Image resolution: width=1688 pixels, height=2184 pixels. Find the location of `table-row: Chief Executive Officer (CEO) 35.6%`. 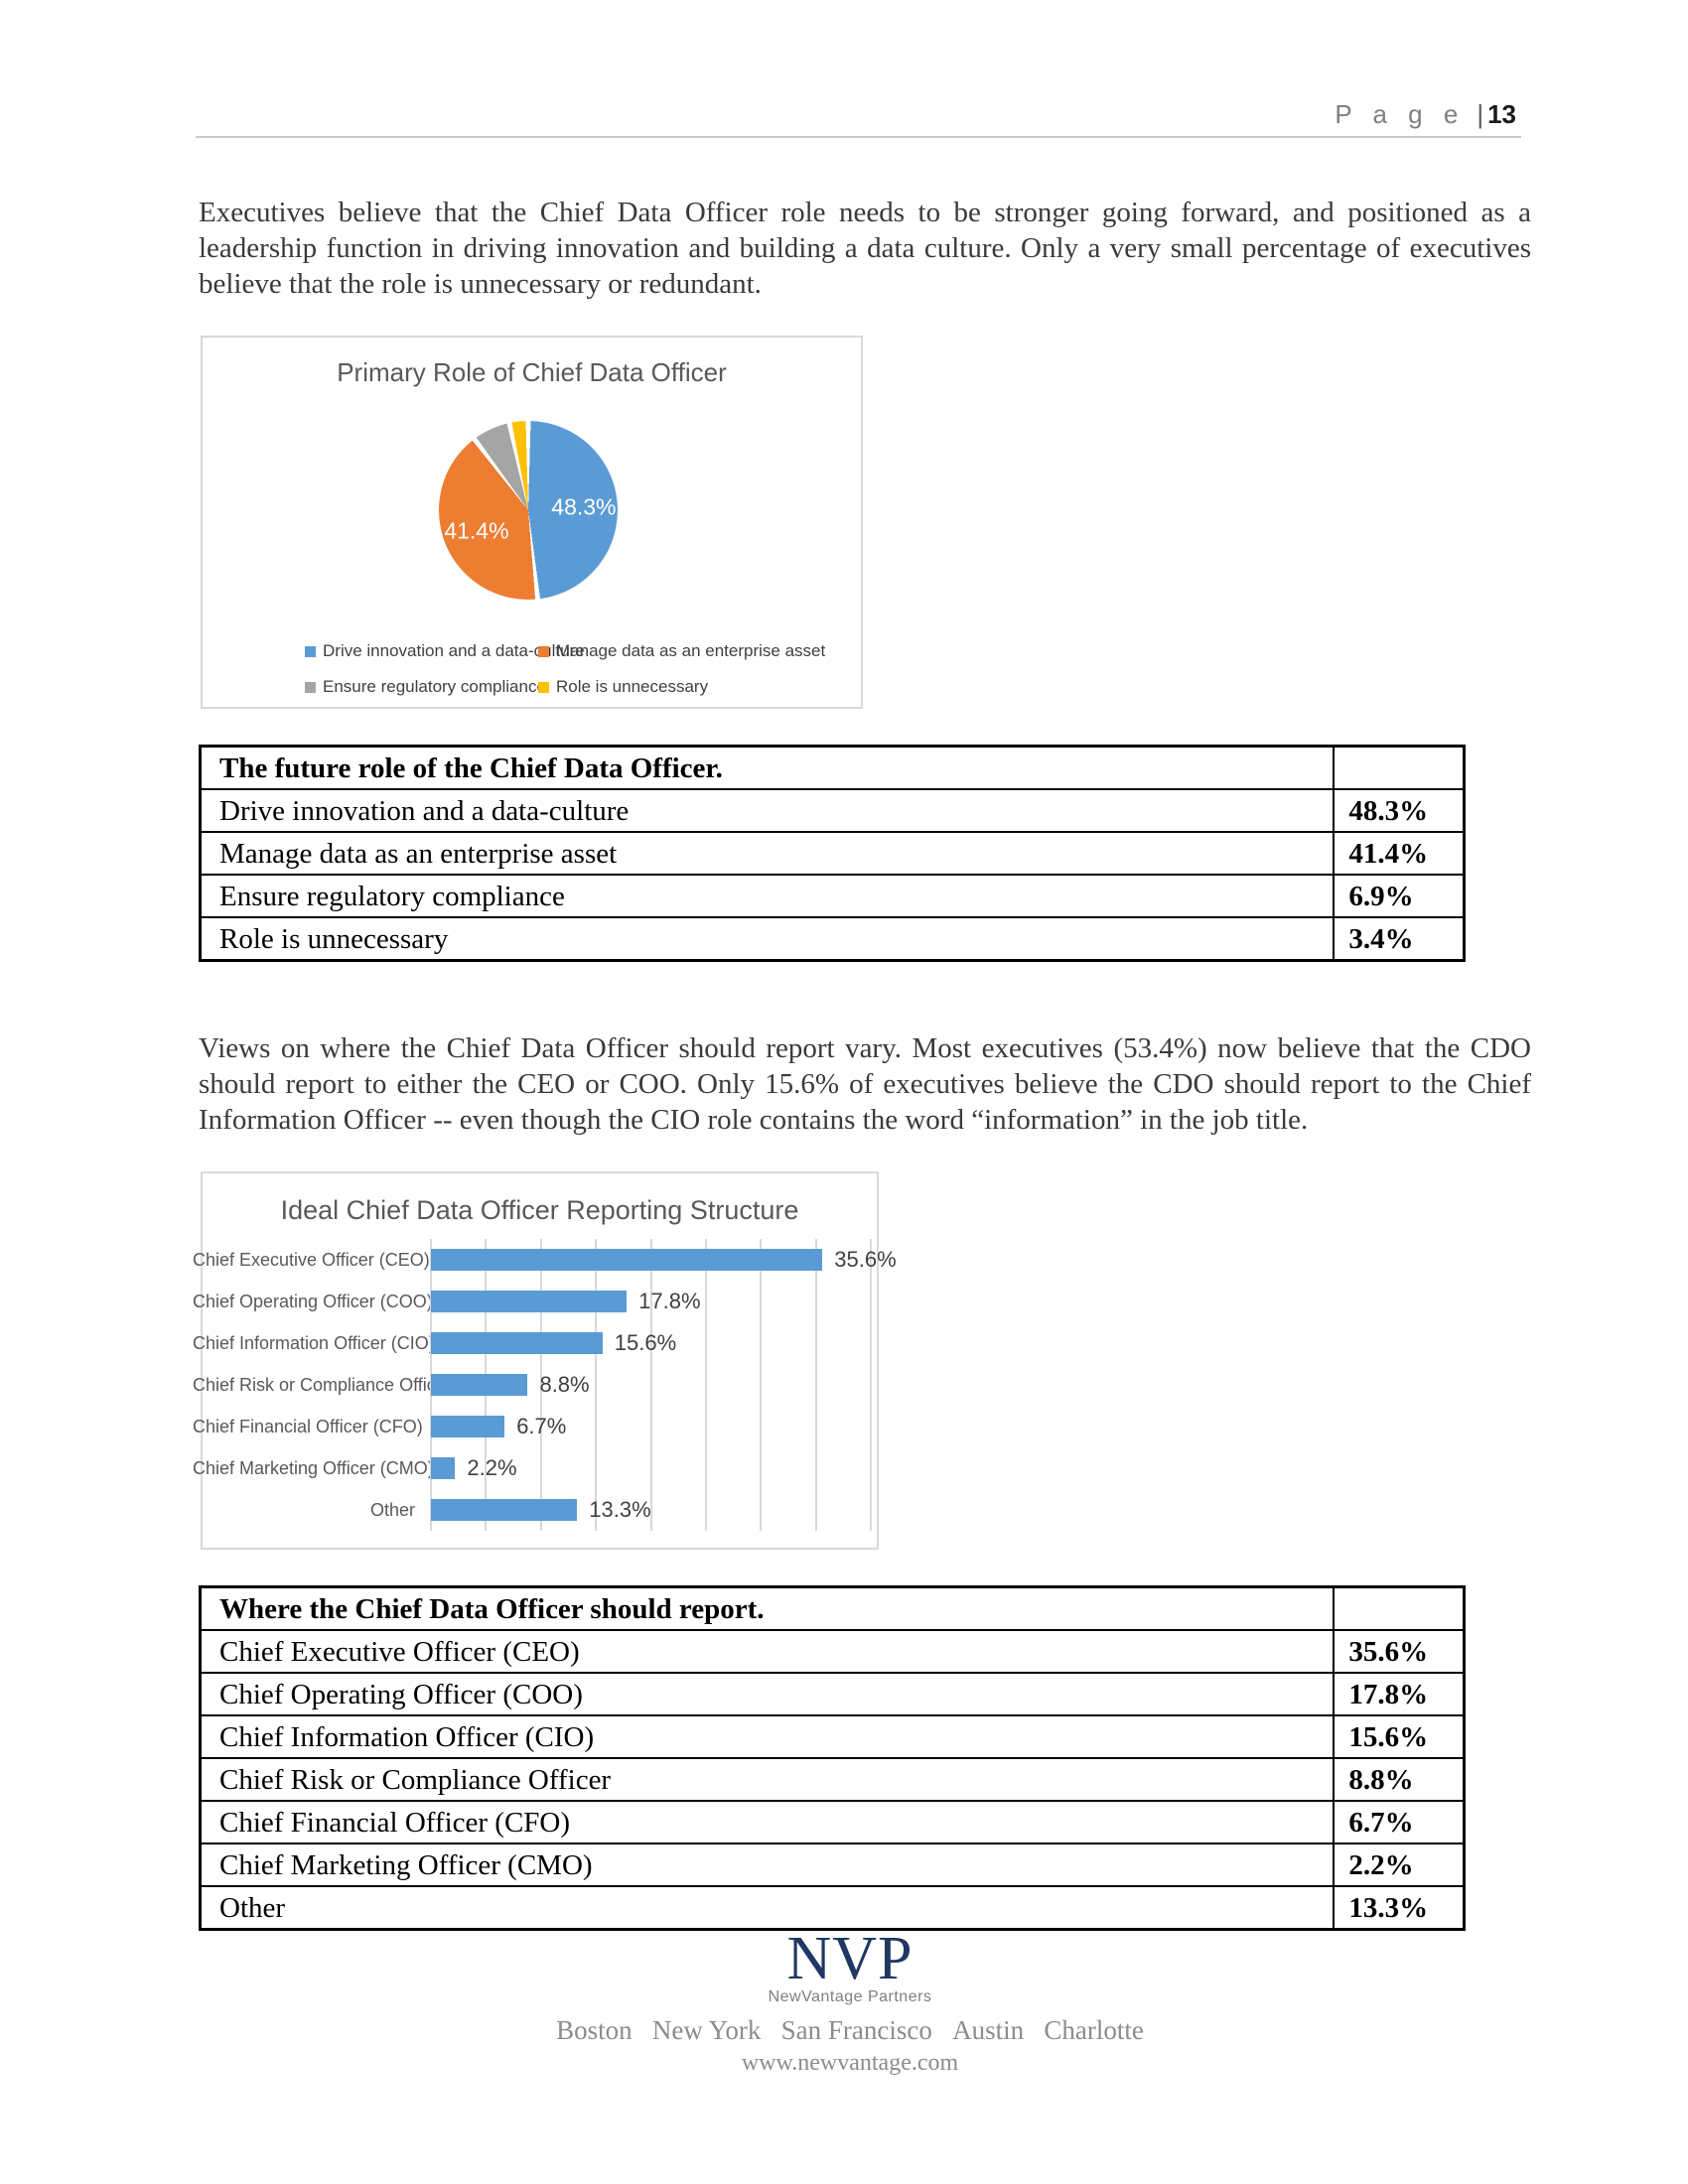

table-row: Chief Executive Officer (CEO) 35.6% is located at coordinates (832, 1651).